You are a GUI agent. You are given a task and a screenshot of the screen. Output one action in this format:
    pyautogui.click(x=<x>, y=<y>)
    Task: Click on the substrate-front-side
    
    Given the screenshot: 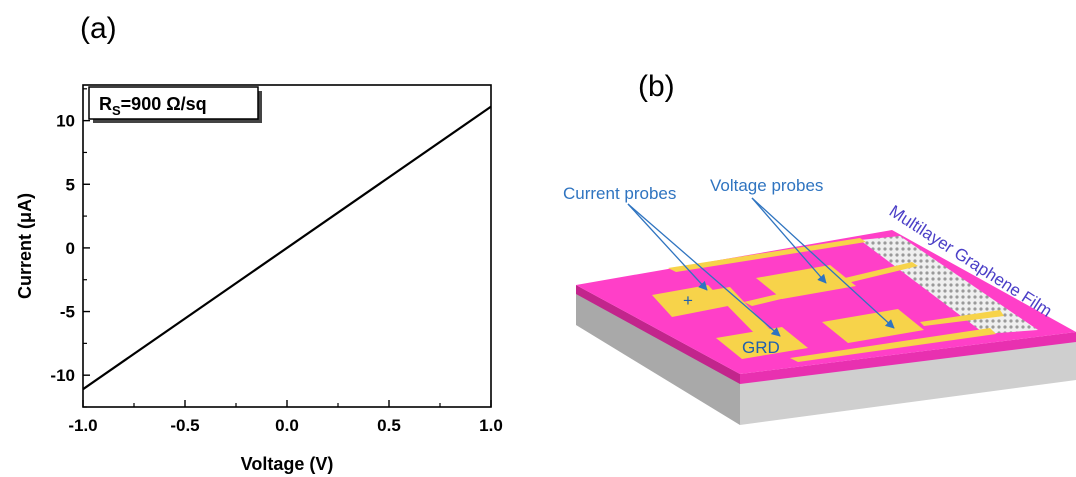 What is the action you would take?
    pyautogui.click(x=908, y=381)
    